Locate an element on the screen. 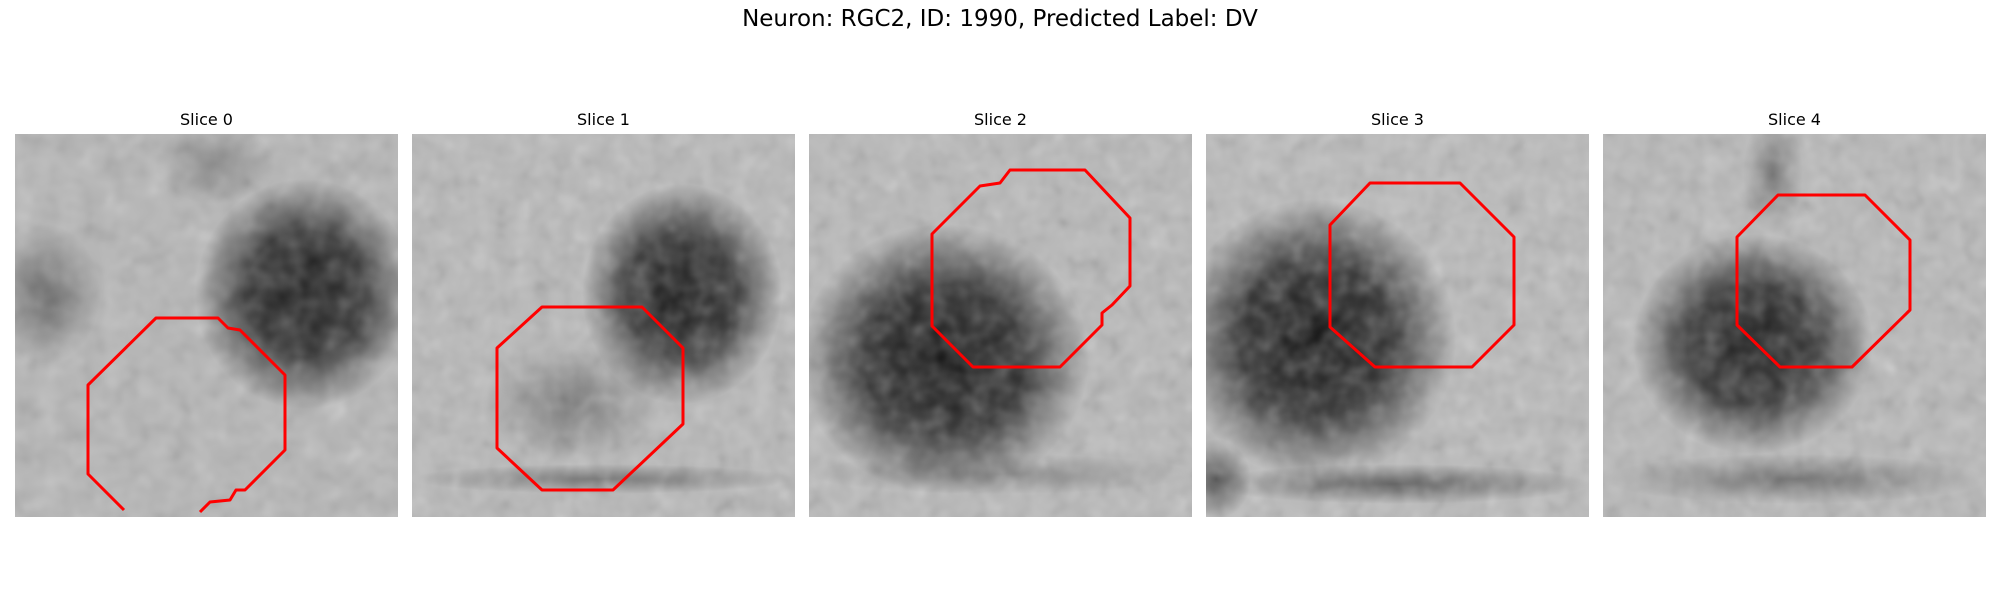  slice-title: Slice 2 is located at coordinates (1000, 119).